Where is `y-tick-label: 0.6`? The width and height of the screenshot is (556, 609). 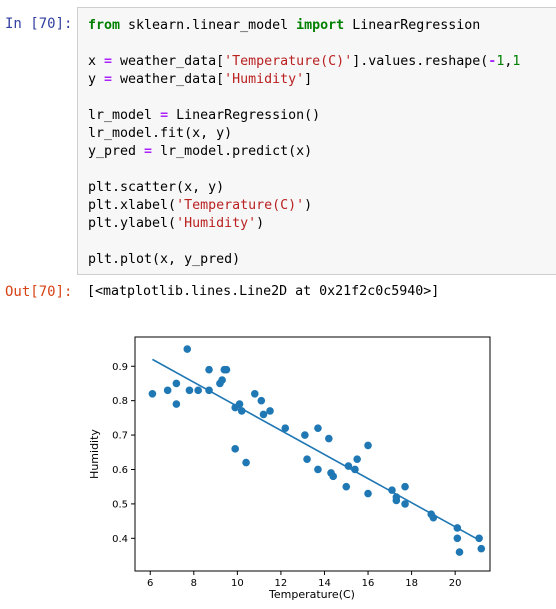
y-tick-label: 0.6 is located at coordinates (120, 470).